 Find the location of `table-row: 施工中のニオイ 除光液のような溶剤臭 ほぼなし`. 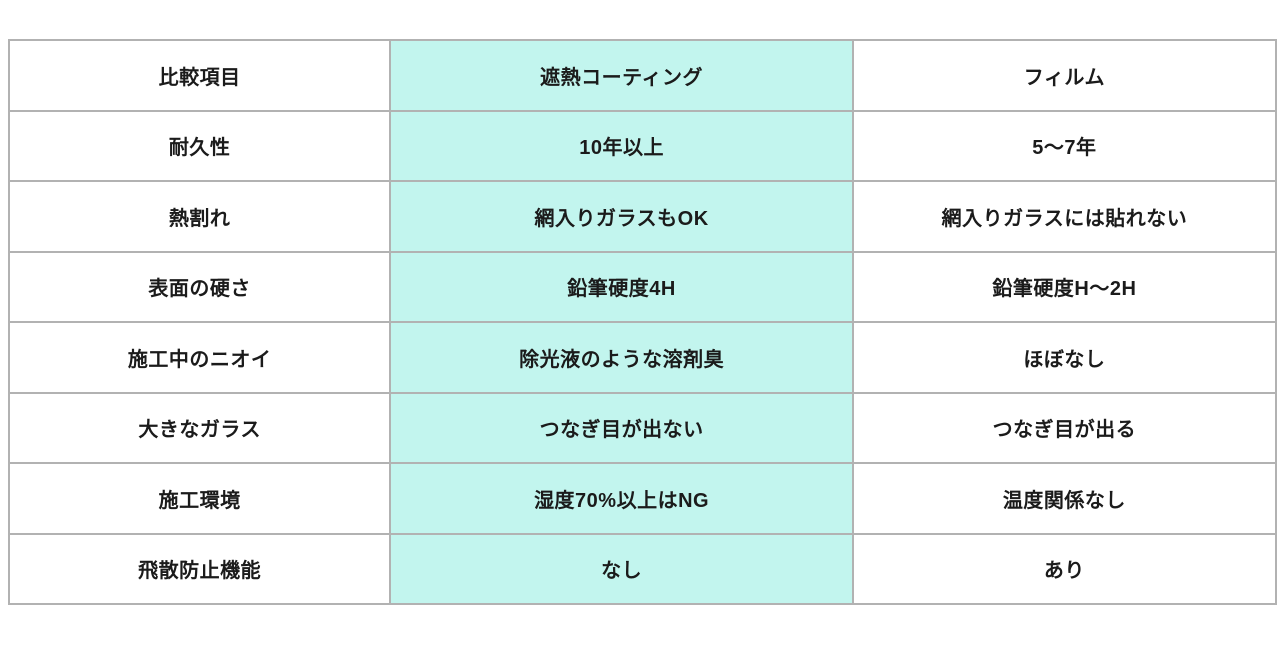

table-row: 施工中のニオイ 除光液のような溶剤臭 ほぼなし is located at coordinates (642, 357).